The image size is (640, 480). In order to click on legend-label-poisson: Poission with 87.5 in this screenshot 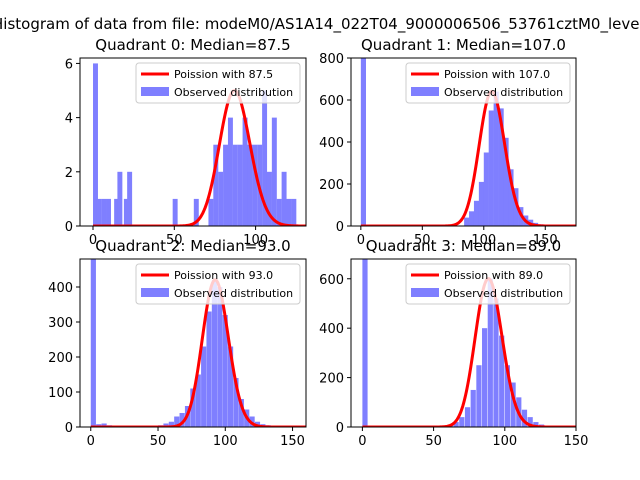, I will do `click(223, 74)`.